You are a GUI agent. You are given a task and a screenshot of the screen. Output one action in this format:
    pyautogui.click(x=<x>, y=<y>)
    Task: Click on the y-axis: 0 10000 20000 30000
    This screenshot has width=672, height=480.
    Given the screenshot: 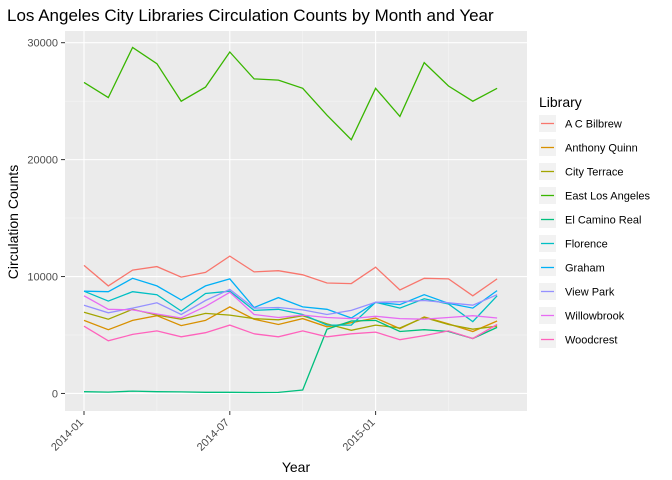 What is the action you would take?
    pyautogui.click(x=46, y=219)
    